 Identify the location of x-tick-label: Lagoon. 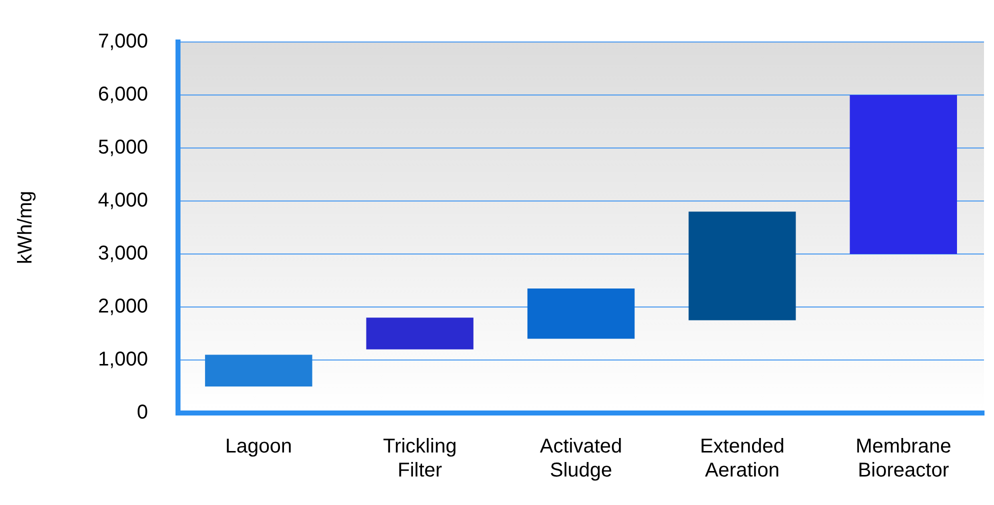
(258, 447).